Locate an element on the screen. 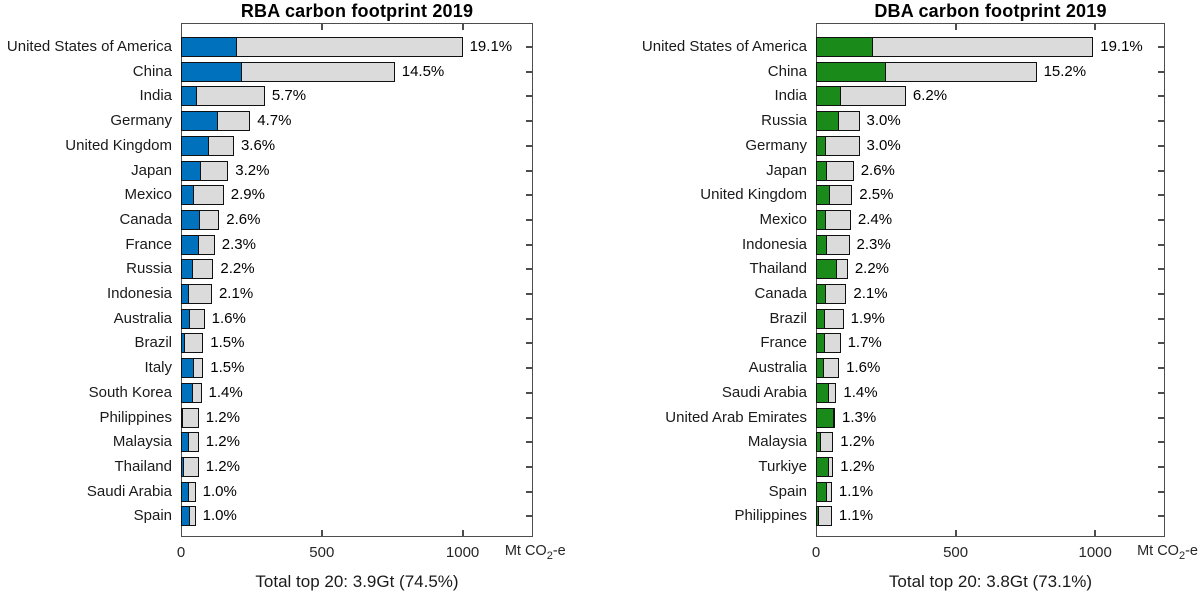 The width and height of the screenshot is (1200, 599). pct-label: 19.1% is located at coordinates (1121, 46).